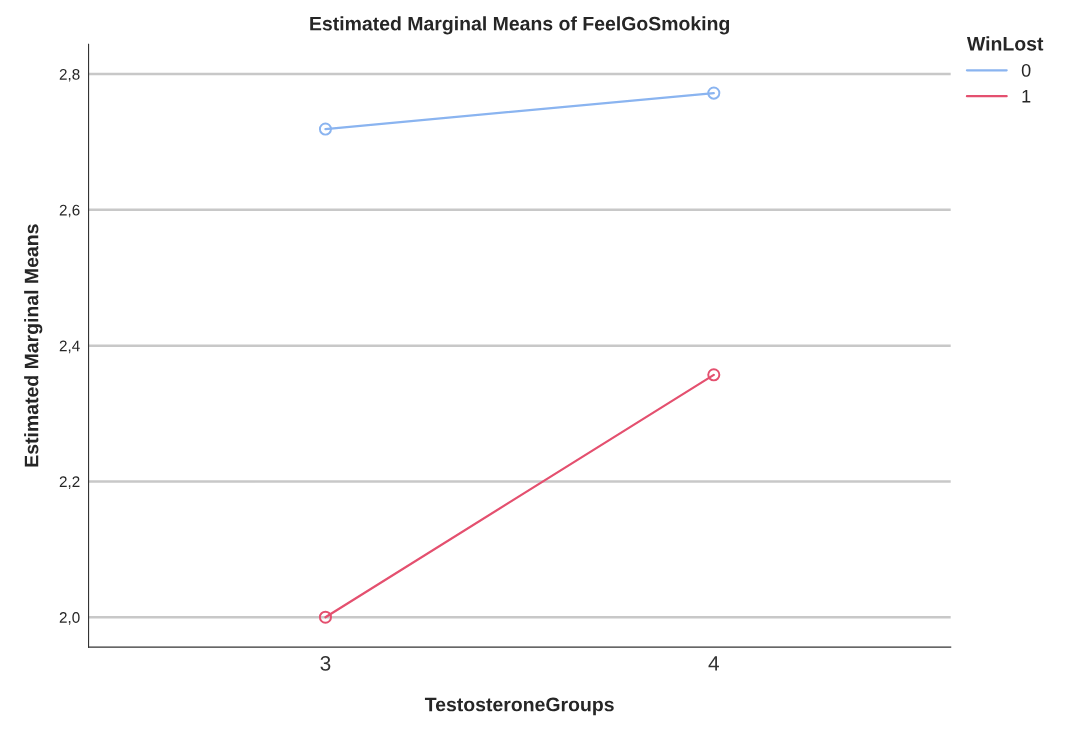 This screenshot has width=1067, height=737. I want to click on y-tick-label: 2,8, so click(69, 75).